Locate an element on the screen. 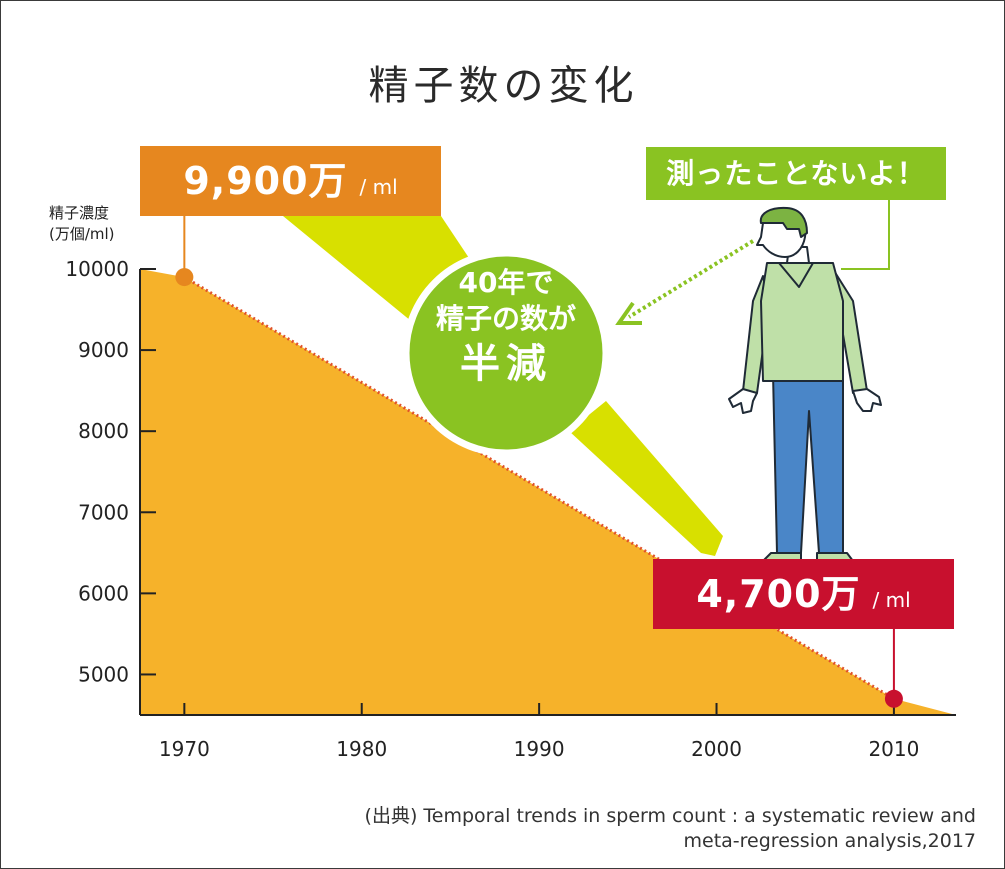 This screenshot has width=1005, height=869. end-value-callout: 4,700万 / ml is located at coordinates (803, 594).